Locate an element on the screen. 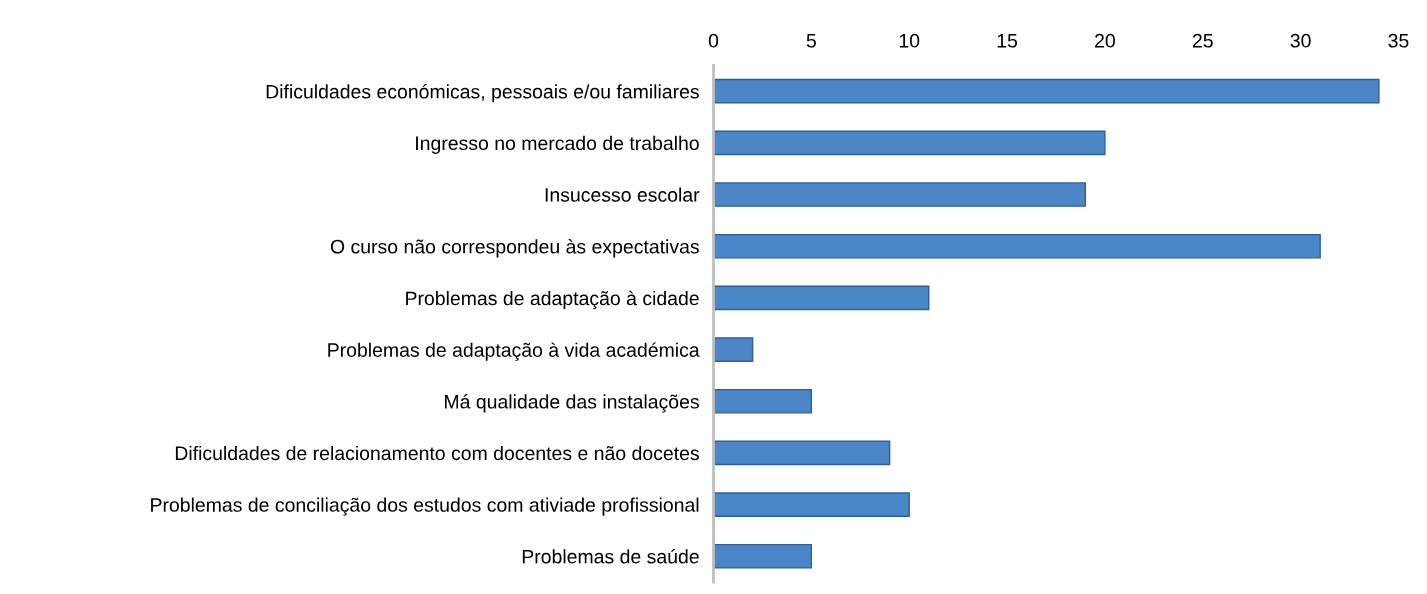  x-tick-label: 15 is located at coordinates (1007, 41).